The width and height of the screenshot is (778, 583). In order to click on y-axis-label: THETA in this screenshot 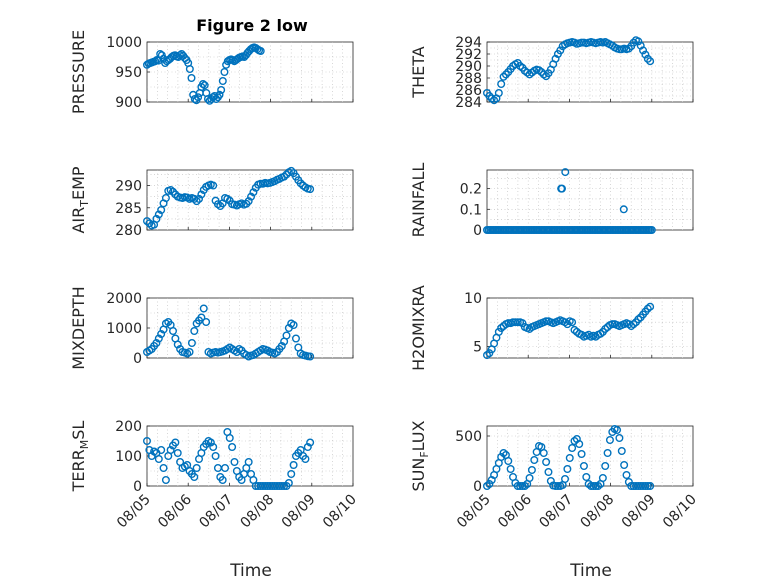, I will do `click(418, 72)`.